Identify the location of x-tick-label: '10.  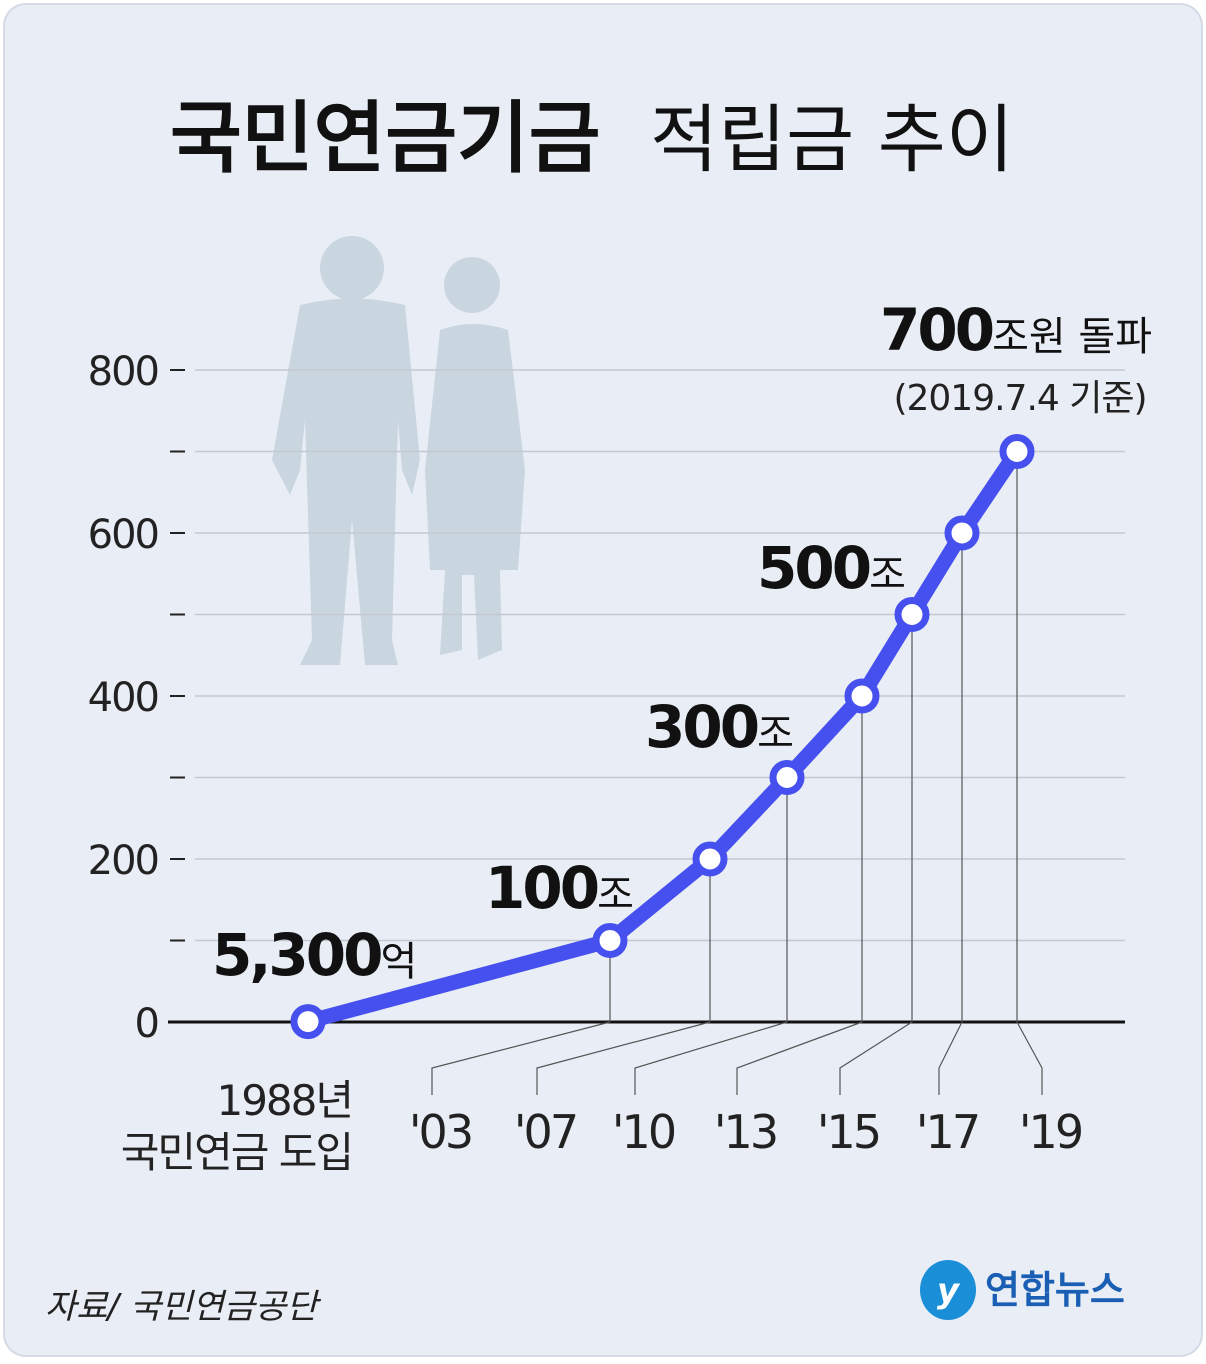
(643, 1132).